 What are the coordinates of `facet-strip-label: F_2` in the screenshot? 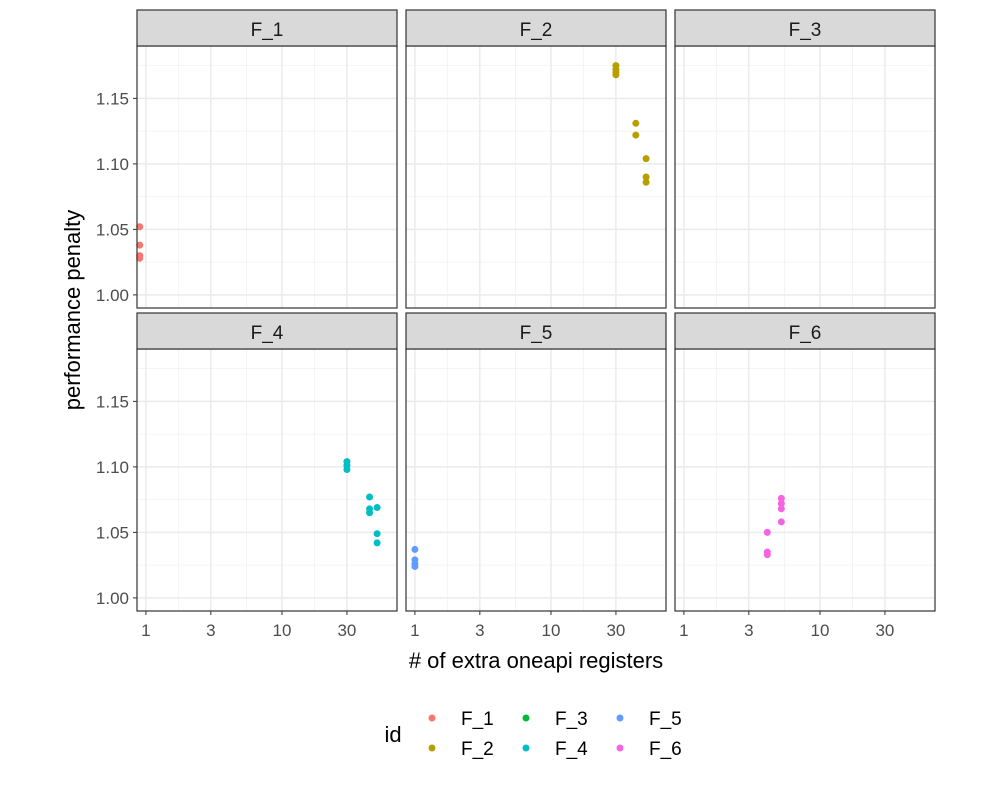 It's located at (536, 30).